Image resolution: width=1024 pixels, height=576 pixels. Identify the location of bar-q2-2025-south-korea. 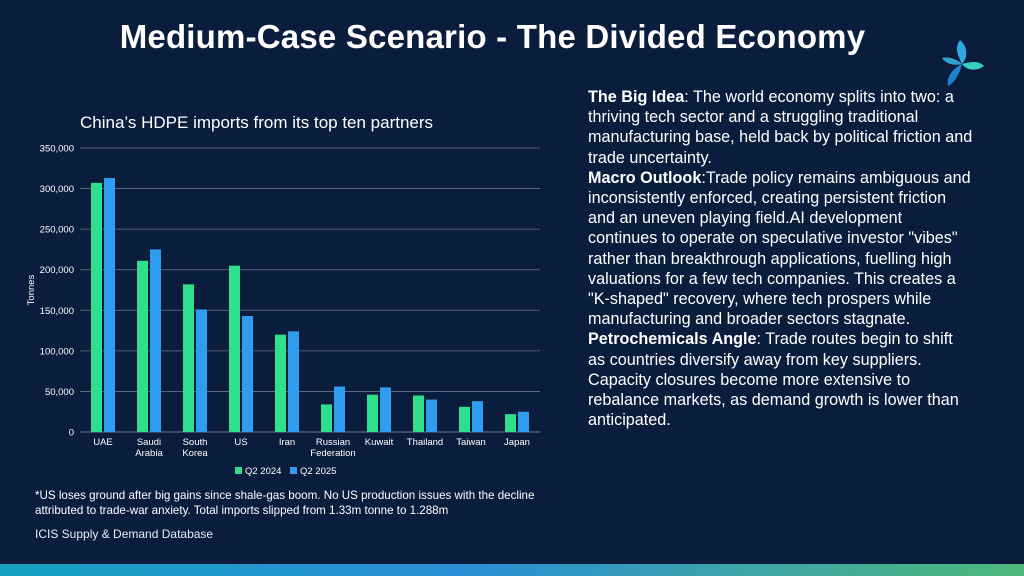
(201, 370).